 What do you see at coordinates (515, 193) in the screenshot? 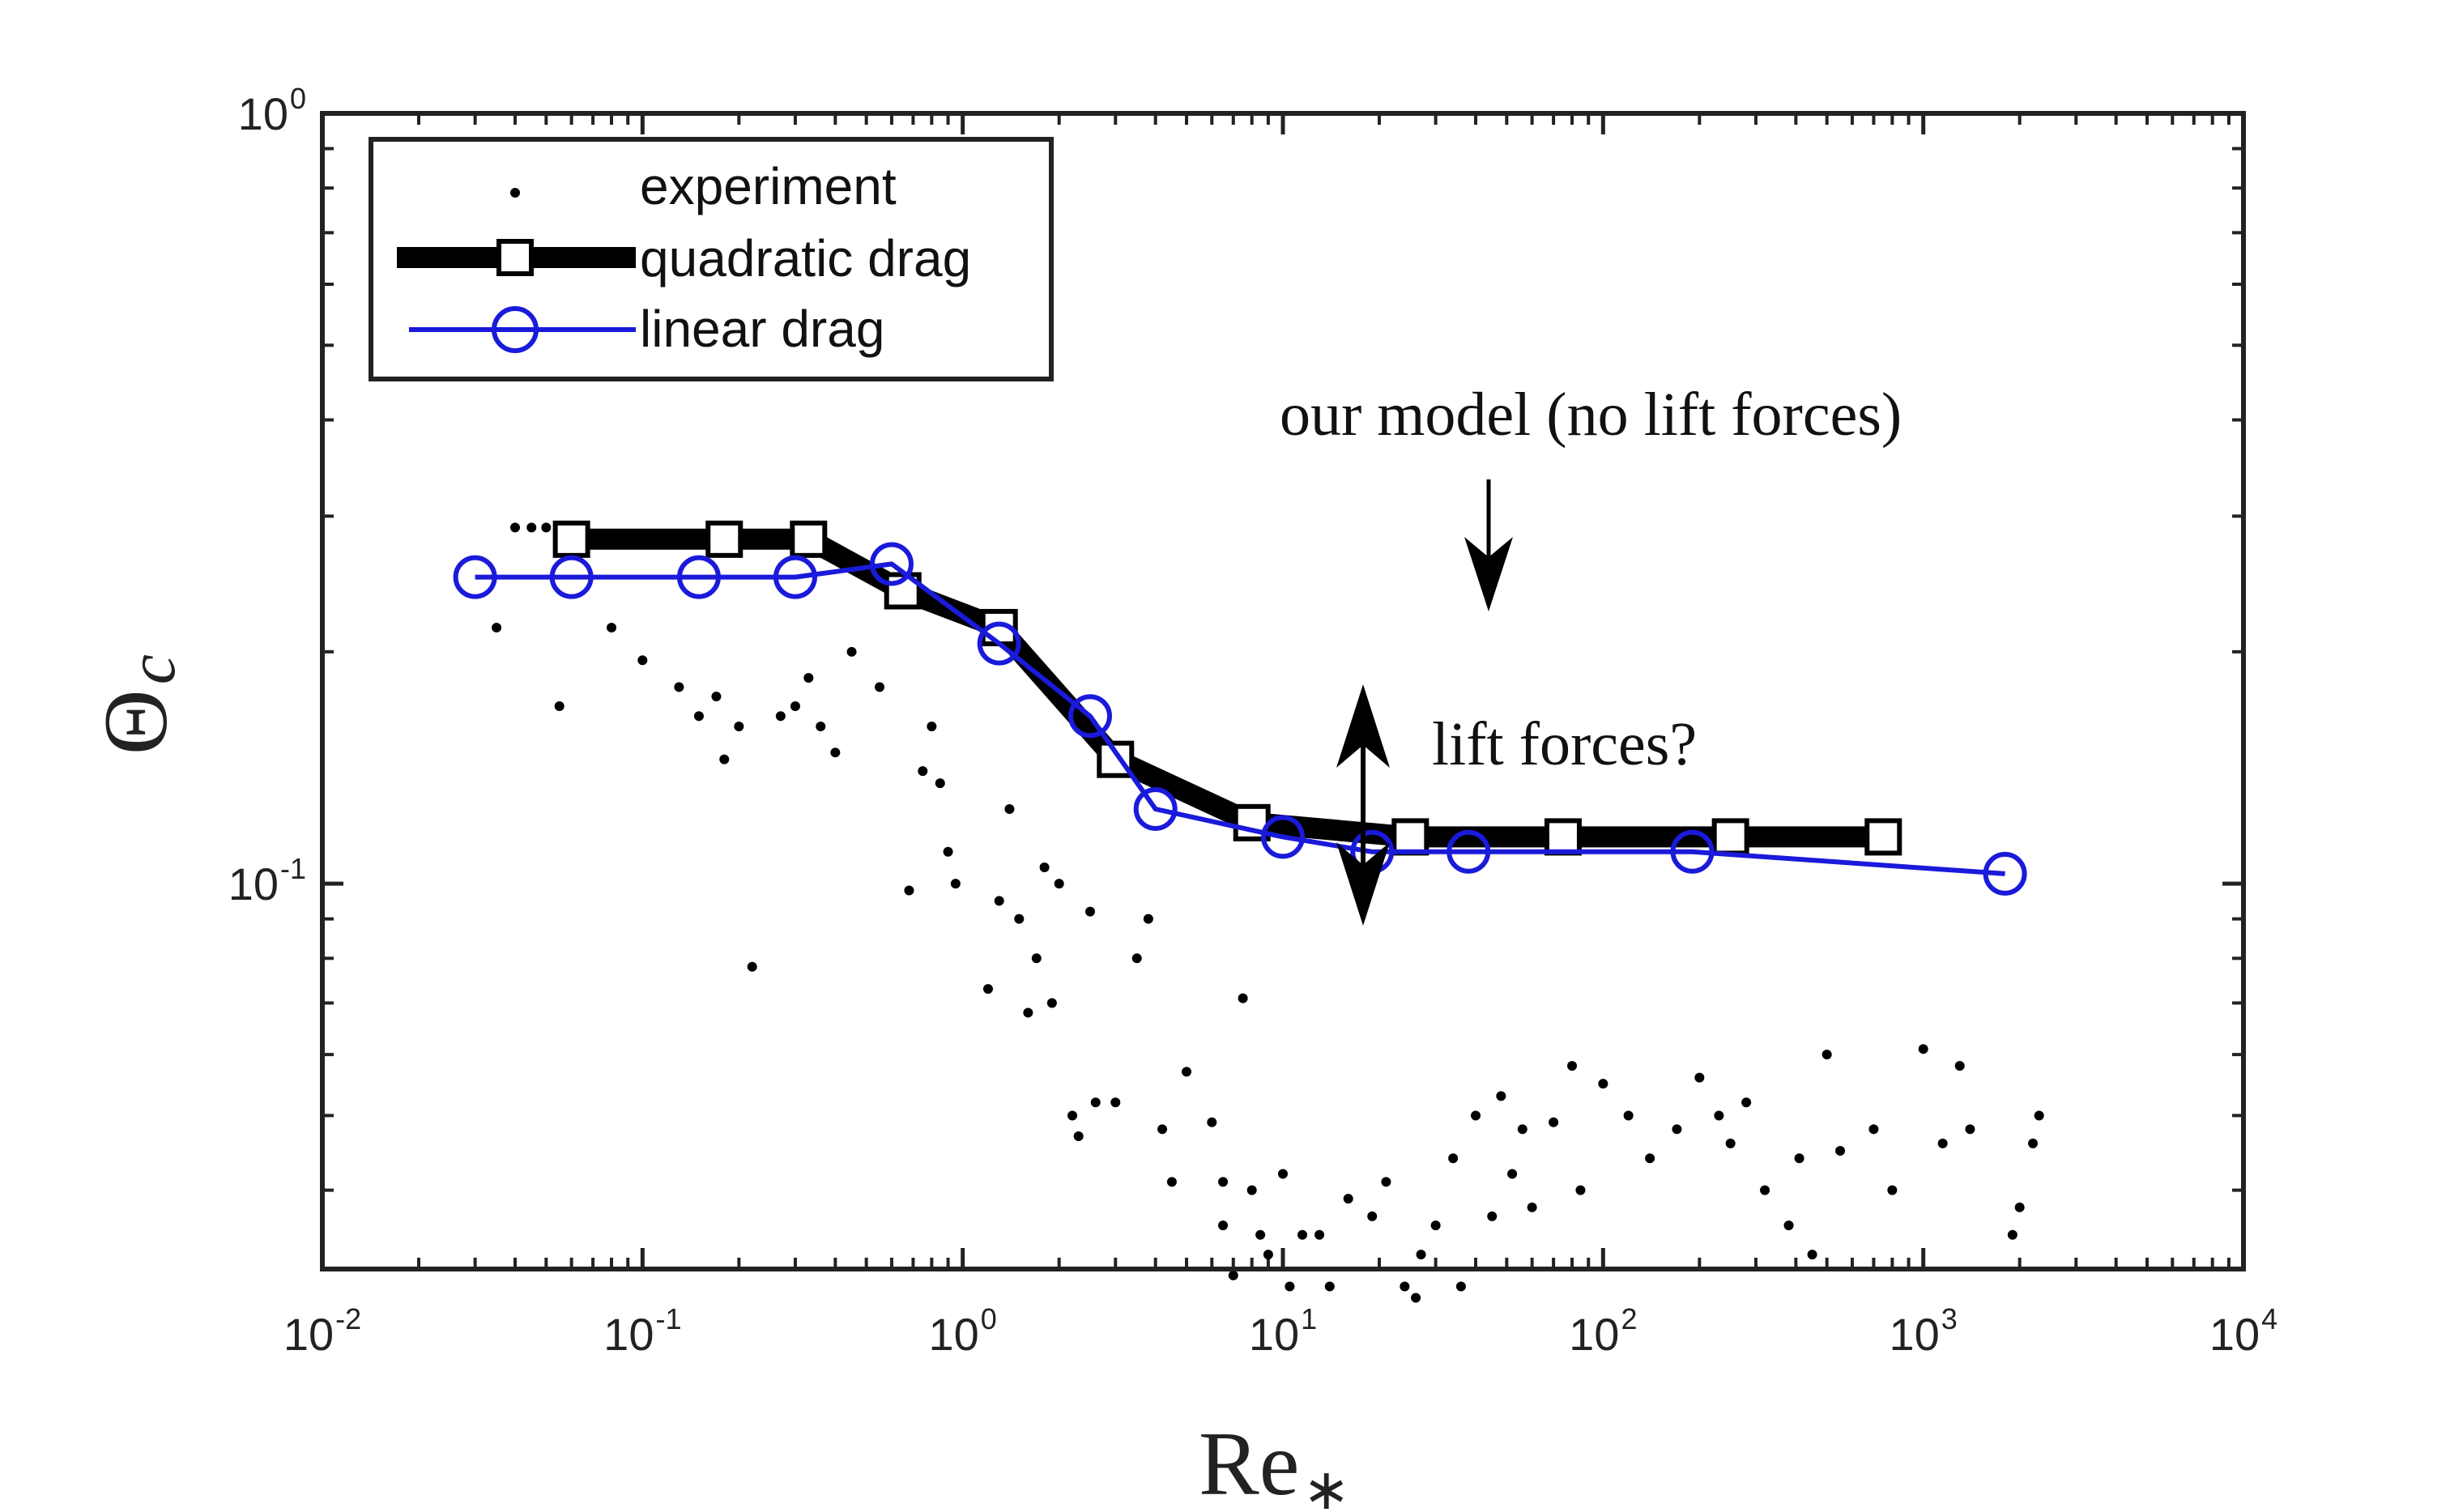
I see `legend-experiment-marker` at bounding box center [515, 193].